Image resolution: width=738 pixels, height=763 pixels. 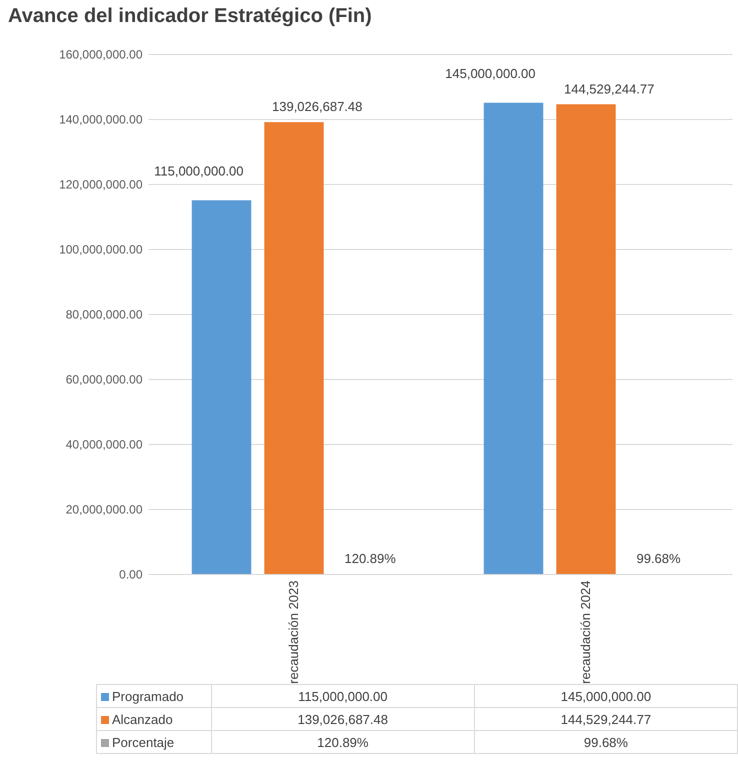 I want to click on text: 120.89%, so click(x=370, y=558).